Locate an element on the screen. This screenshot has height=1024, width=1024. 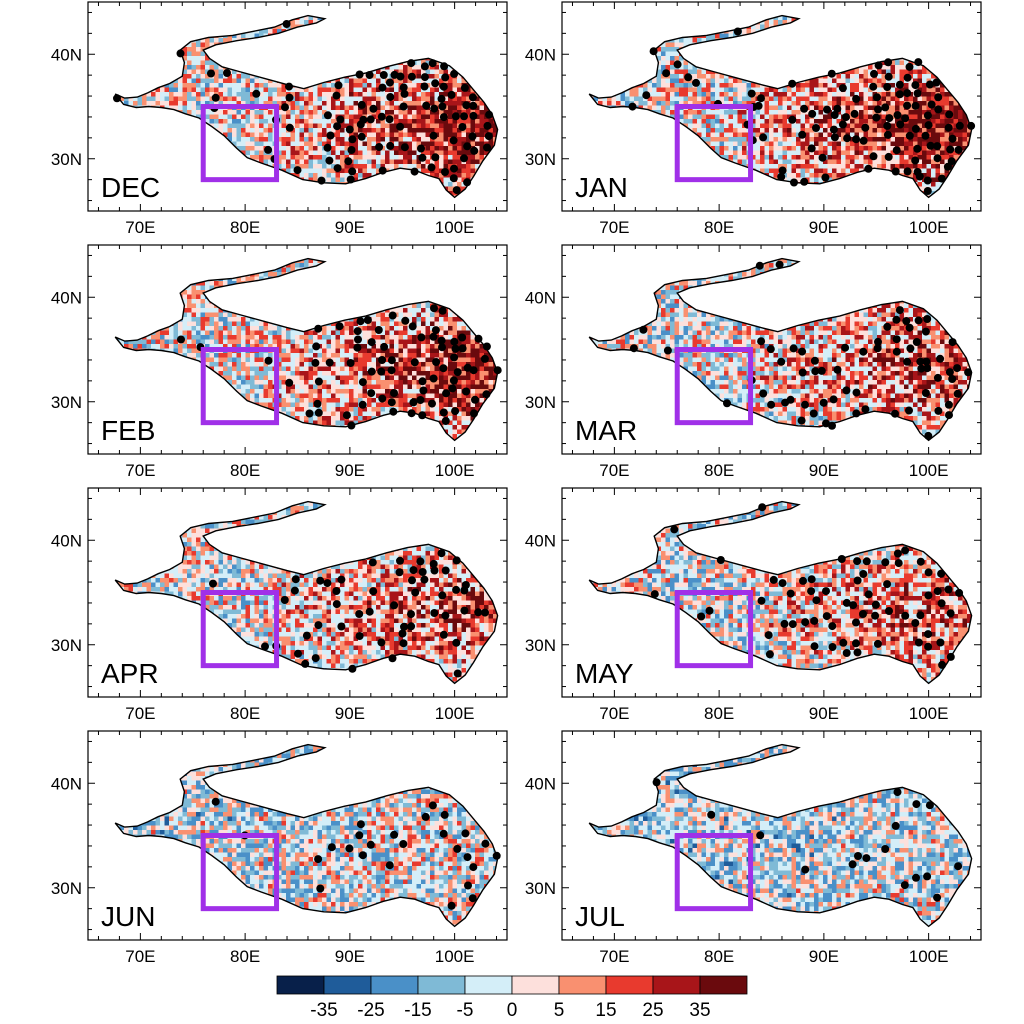
colorbar: -35 -25 -15 -5 0 5 15 25 35 is located at coordinates (512, 998).